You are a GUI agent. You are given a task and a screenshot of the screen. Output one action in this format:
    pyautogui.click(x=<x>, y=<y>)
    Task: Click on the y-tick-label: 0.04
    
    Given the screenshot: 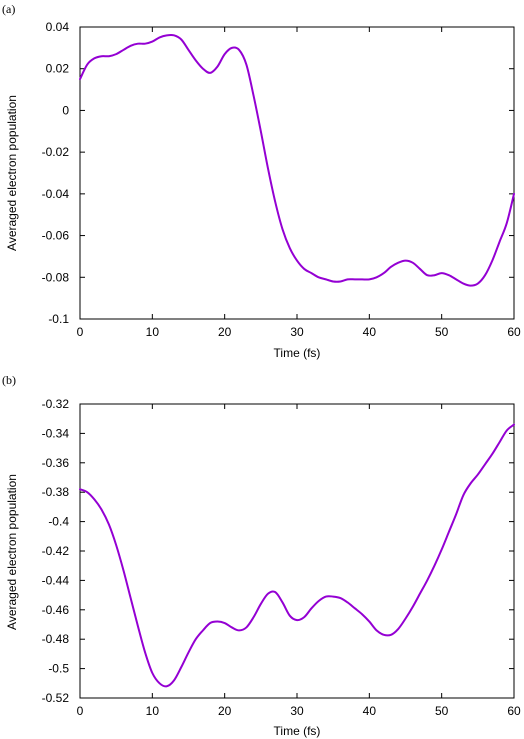 What is the action you would take?
    pyautogui.click(x=58, y=27)
    